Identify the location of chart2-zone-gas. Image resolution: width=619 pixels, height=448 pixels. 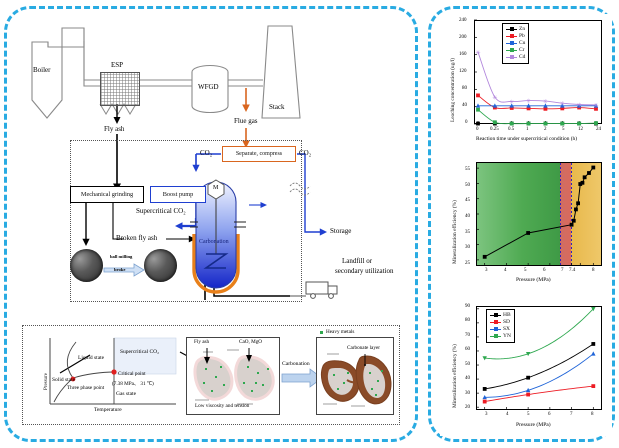
(518, 214).